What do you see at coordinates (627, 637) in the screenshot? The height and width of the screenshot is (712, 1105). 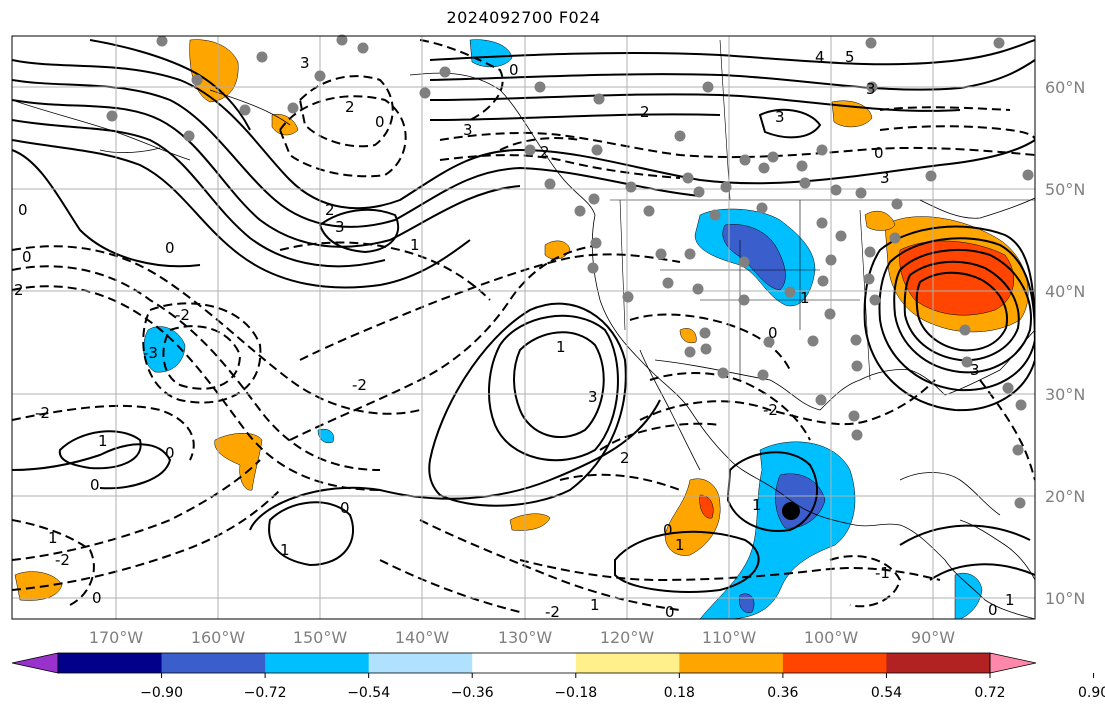 I see `lon-tick-label: 120°W` at bounding box center [627, 637].